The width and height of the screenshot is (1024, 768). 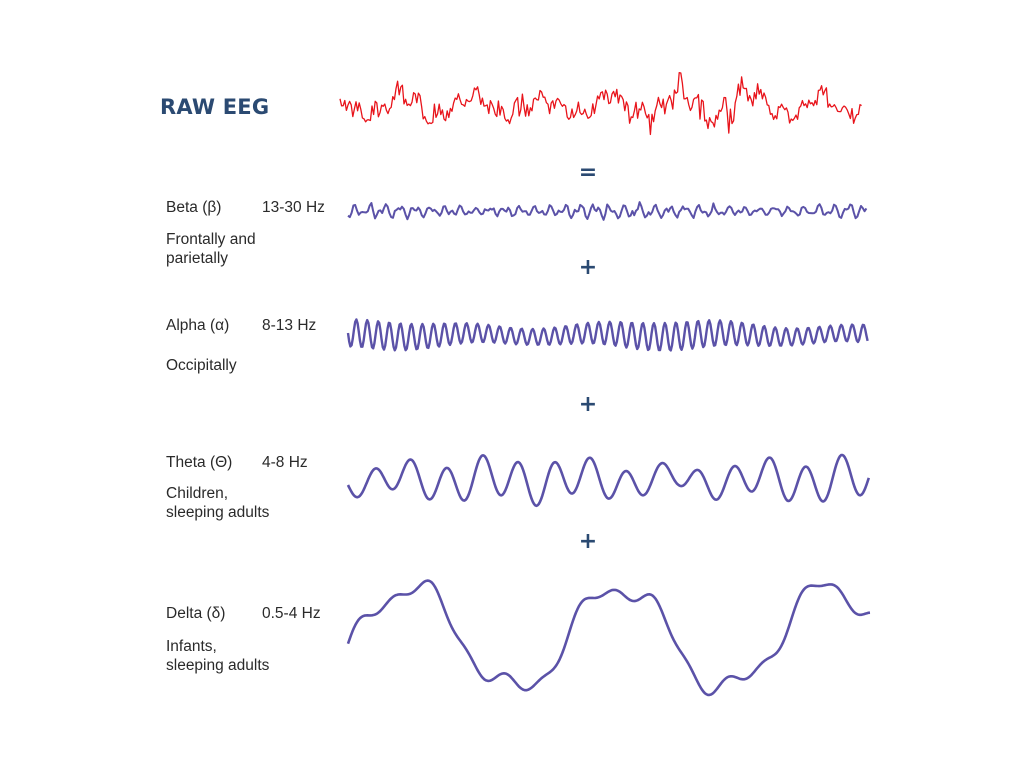 I want to click on plus-sign-2: +, so click(x=588, y=404).